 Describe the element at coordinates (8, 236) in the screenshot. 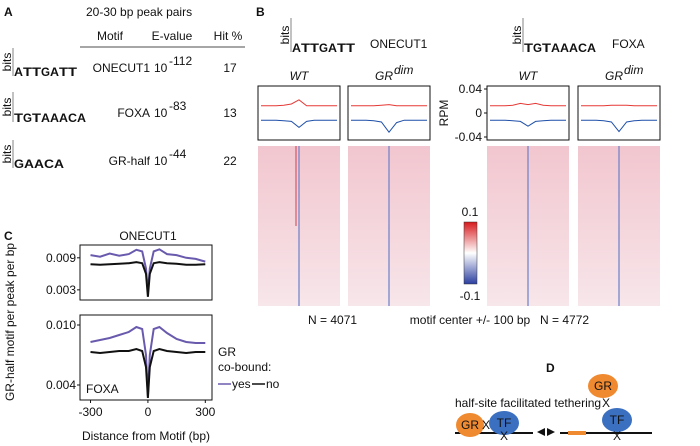

I see `panel-label: C` at that location.